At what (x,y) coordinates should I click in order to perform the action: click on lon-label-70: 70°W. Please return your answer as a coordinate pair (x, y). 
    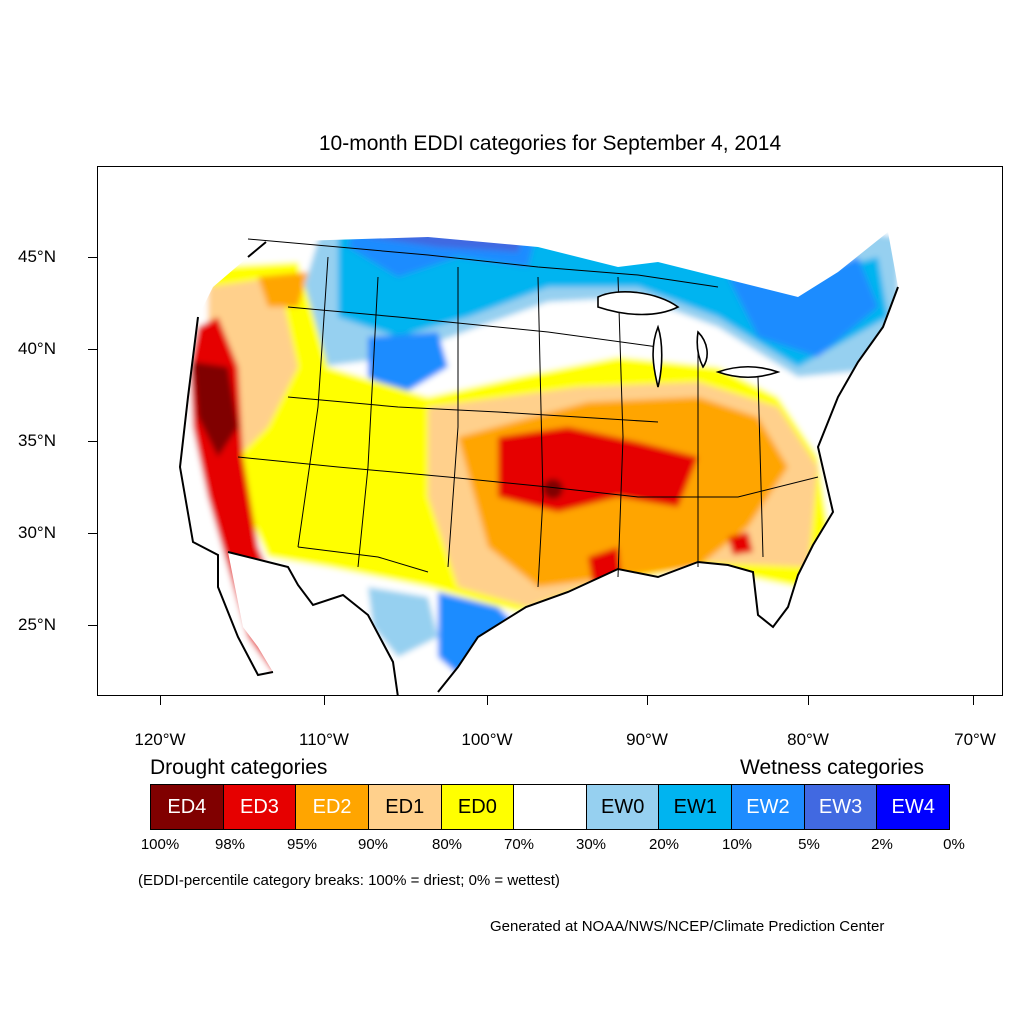
    Looking at the image, I should click on (975, 739).